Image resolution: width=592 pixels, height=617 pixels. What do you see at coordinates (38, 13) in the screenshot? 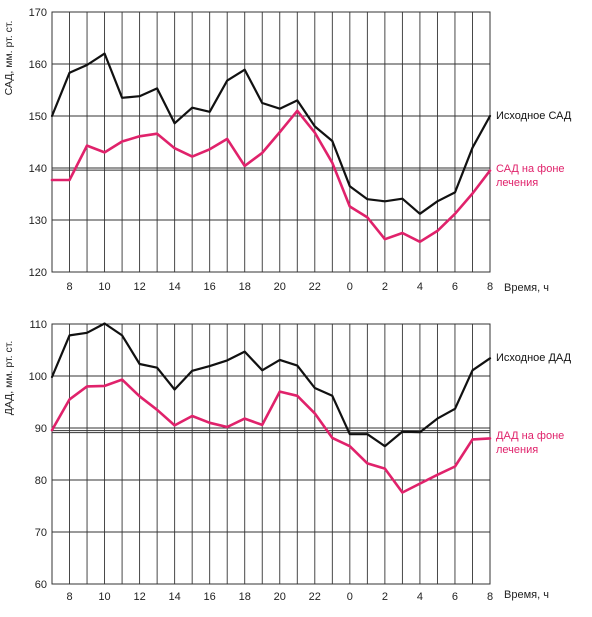
I see `y-tick-label: 170` at bounding box center [38, 13].